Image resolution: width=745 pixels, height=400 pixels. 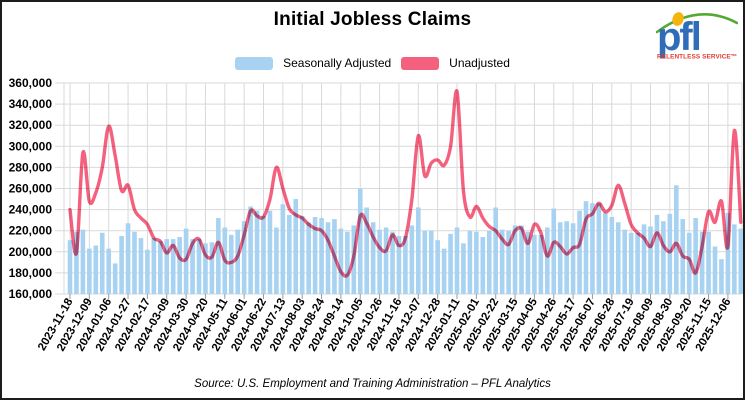 I want to click on logo-swoosh, so click(x=697, y=23).